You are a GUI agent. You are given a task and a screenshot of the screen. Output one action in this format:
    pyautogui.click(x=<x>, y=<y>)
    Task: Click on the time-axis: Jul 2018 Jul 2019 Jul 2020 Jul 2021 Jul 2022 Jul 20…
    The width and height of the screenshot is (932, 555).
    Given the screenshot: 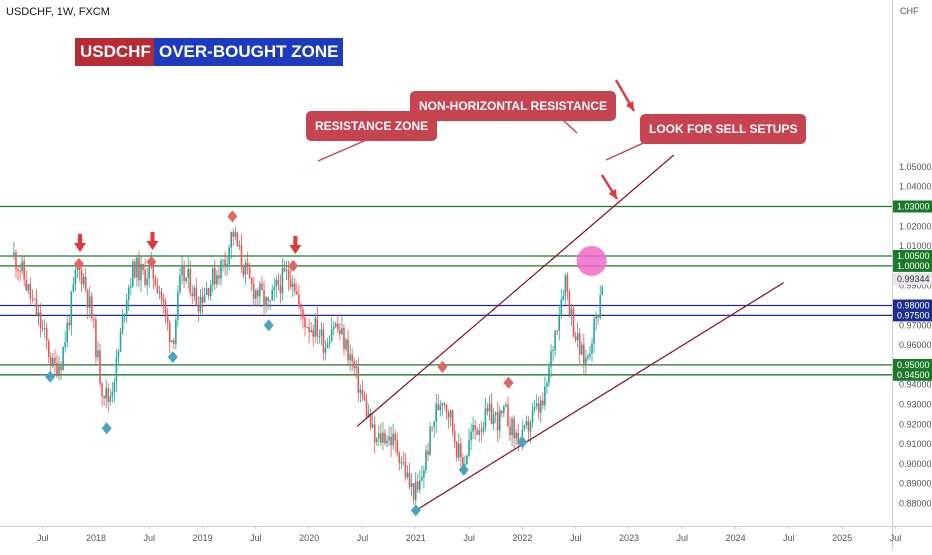 What is the action you would take?
    pyautogui.click(x=469, y=534)
    